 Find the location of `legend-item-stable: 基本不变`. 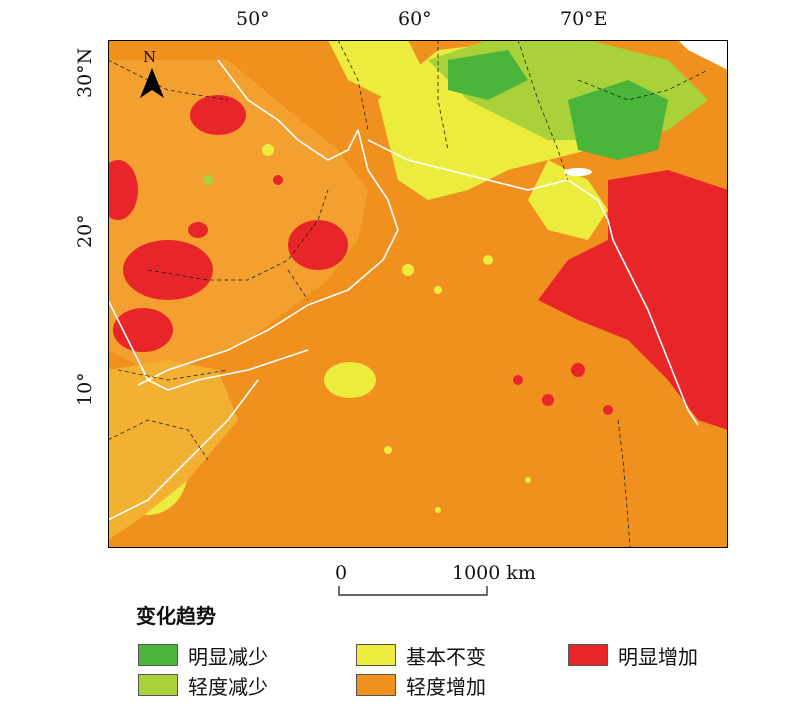

legend-item-stable: 基本不变 is located at coordinates (421, 655).